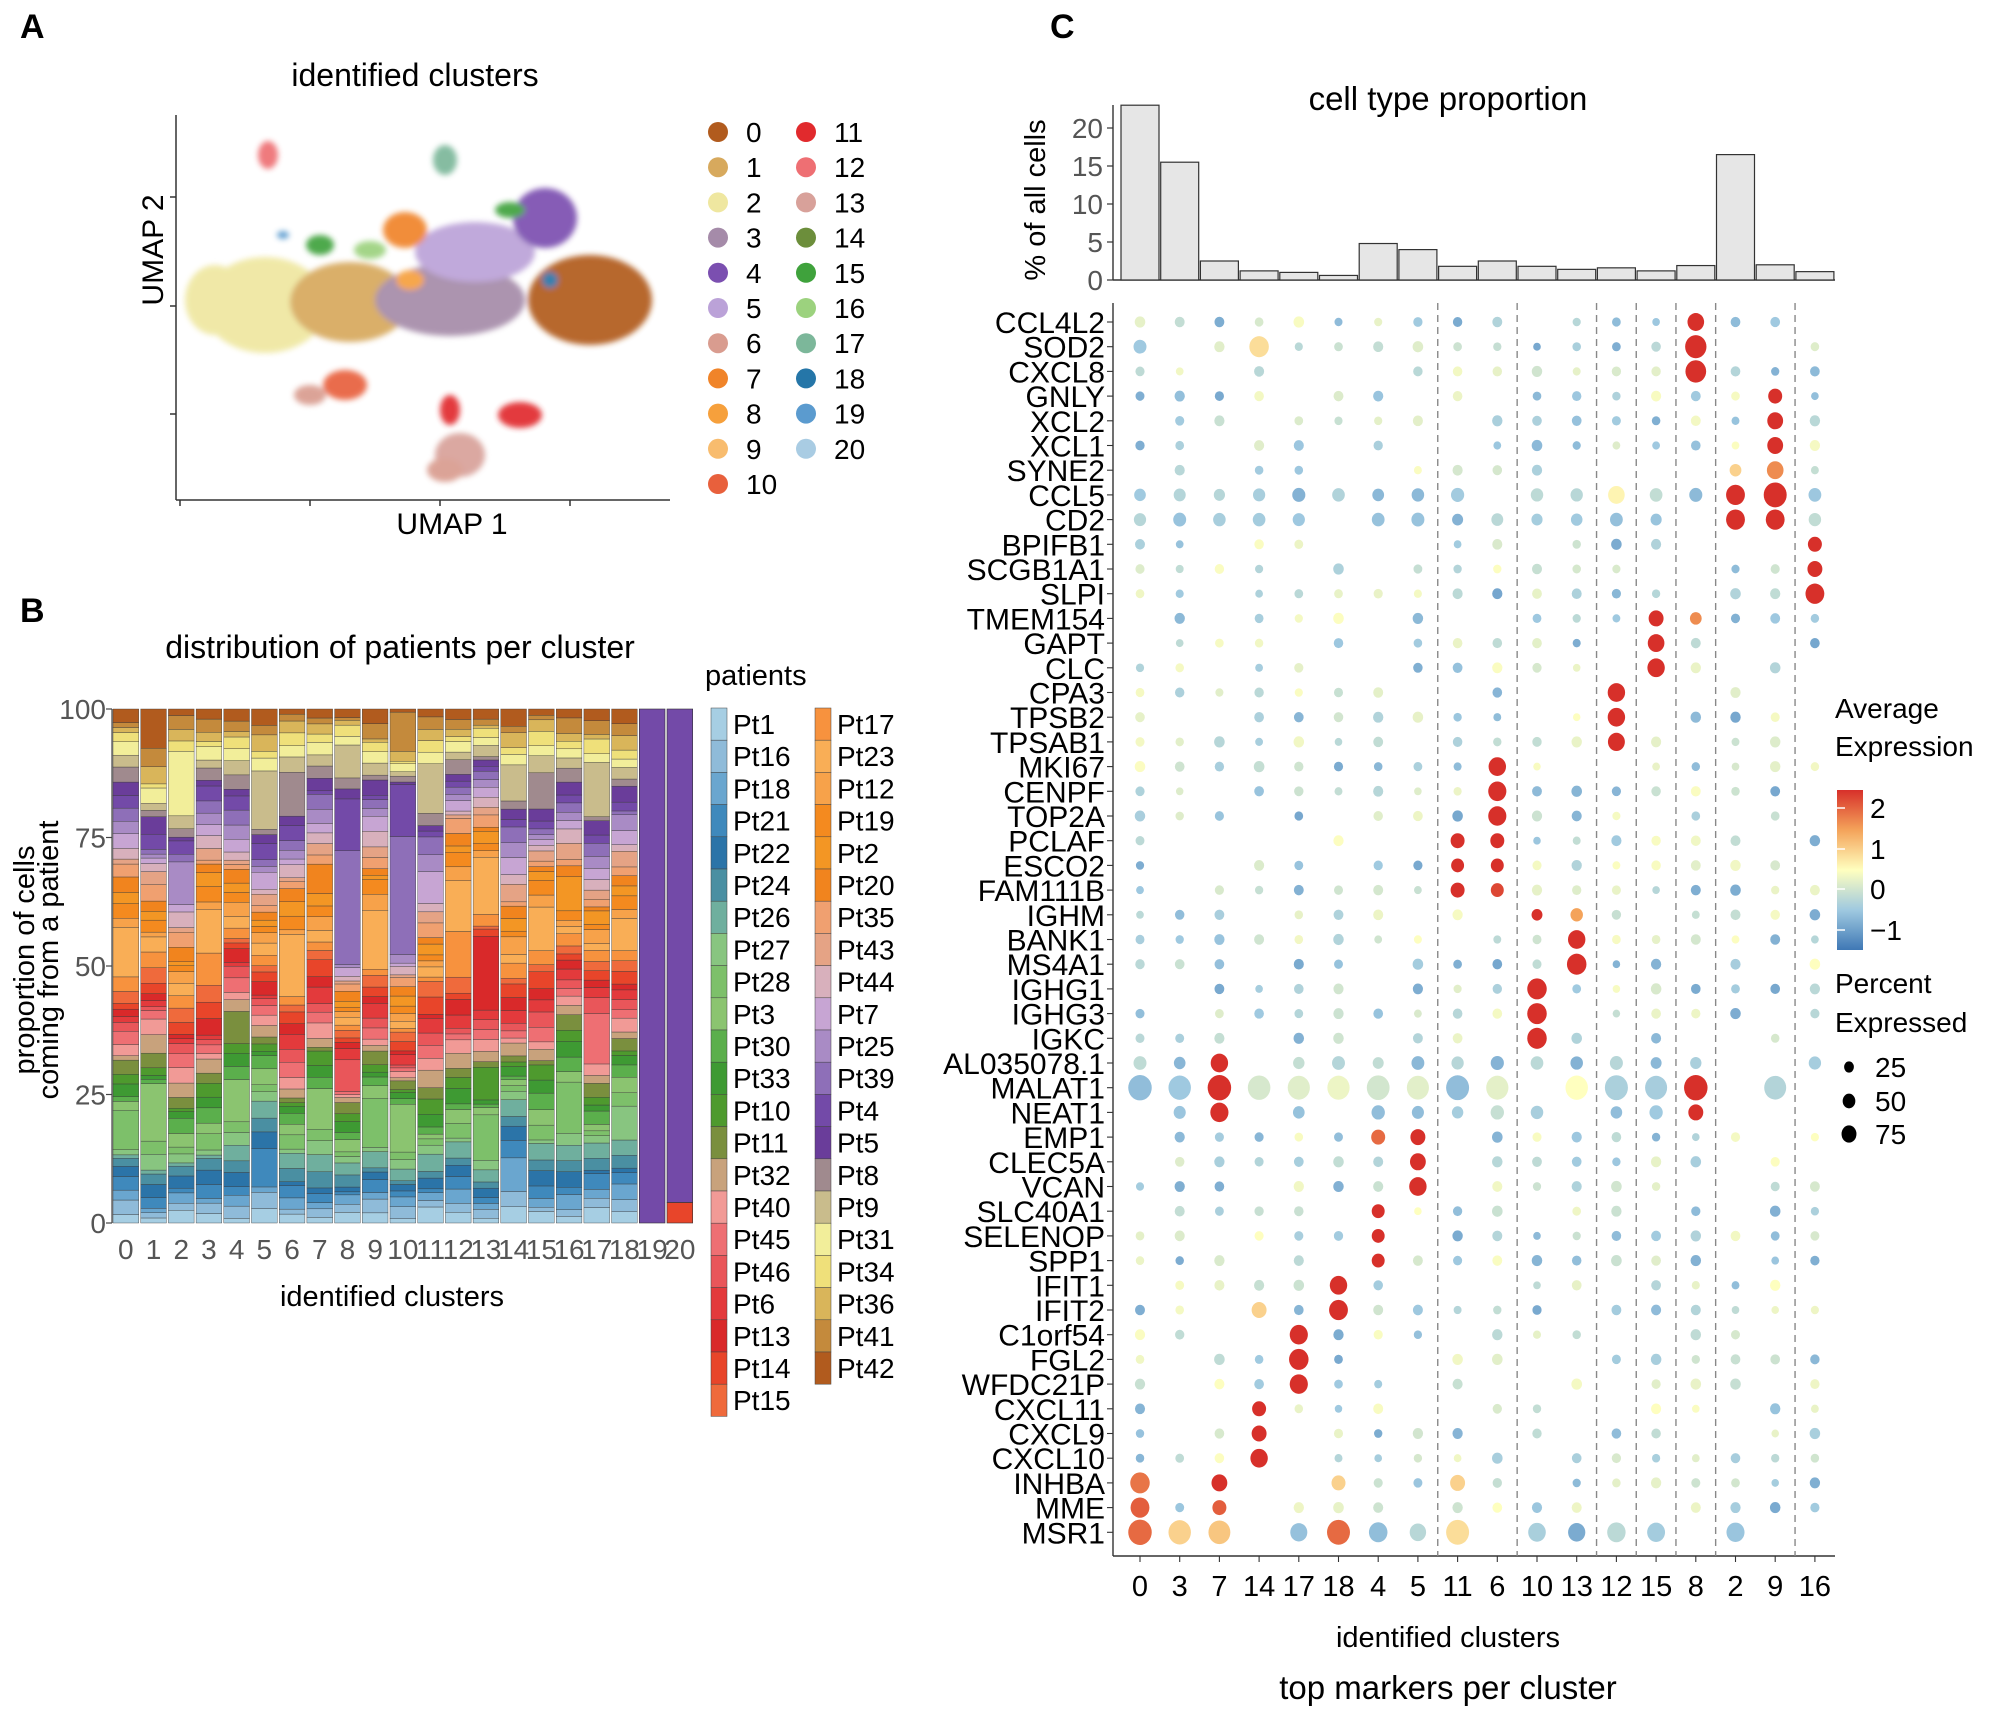  Describe the element at coordinates (1656, 275) in the screenshot. I see `cell-prop-bar` at that location.